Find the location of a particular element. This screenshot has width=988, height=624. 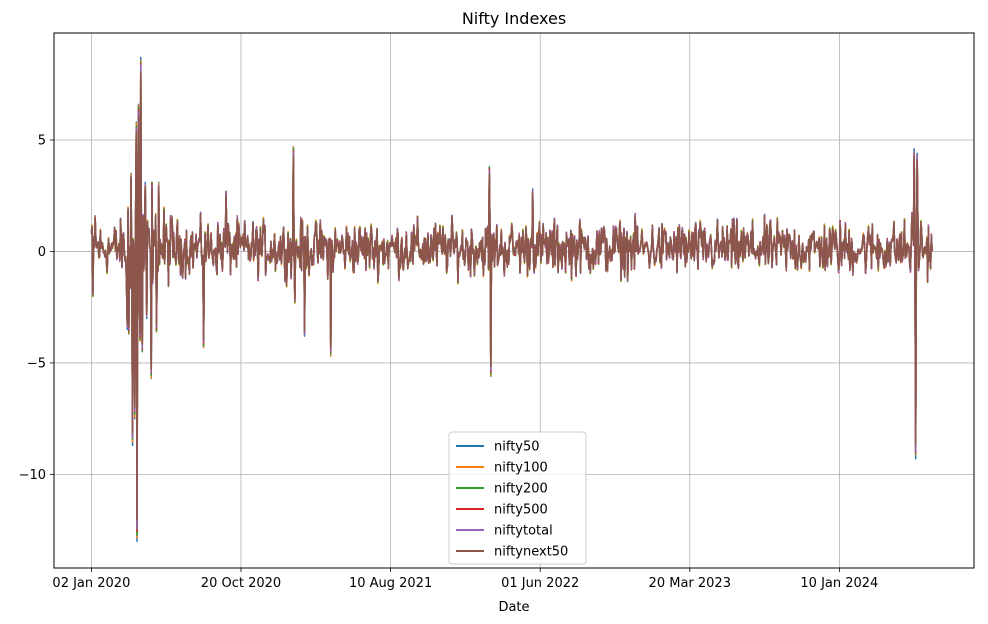

x-tick-label: 10 Aug 2021 is located at coordinates (390, 583).